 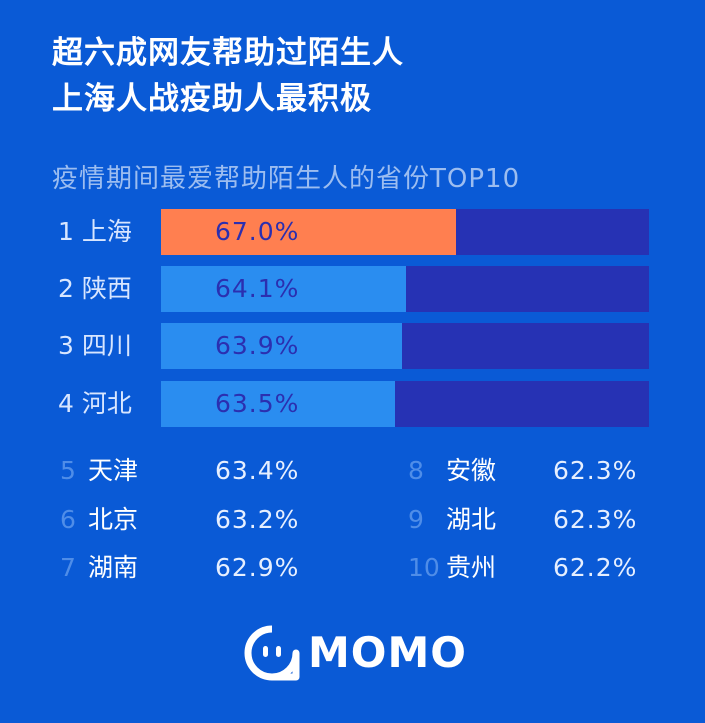 What do you see at coordinates (595, 567) in the screenshot?
I see `list-item-value: 62.2%` at bounding box center [595, 567].